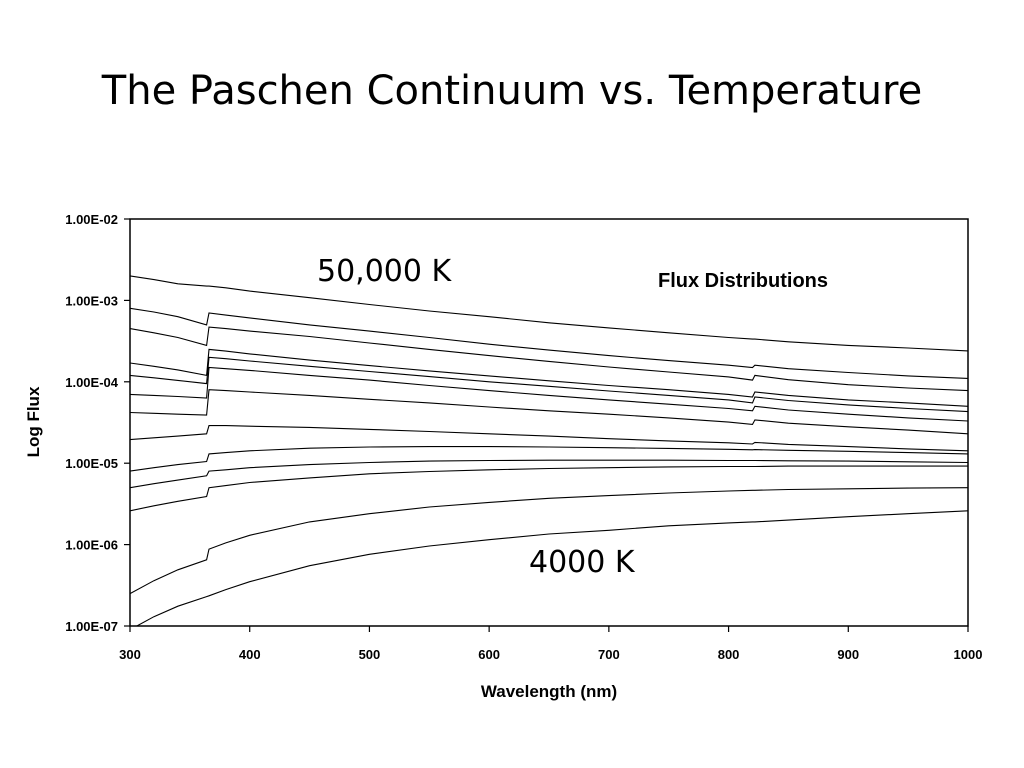 This screenshot has width=1024, height=768. Describe the element at coordinates (729, 654) in the screenshot. I see `x-tick-label: 800` at that location.